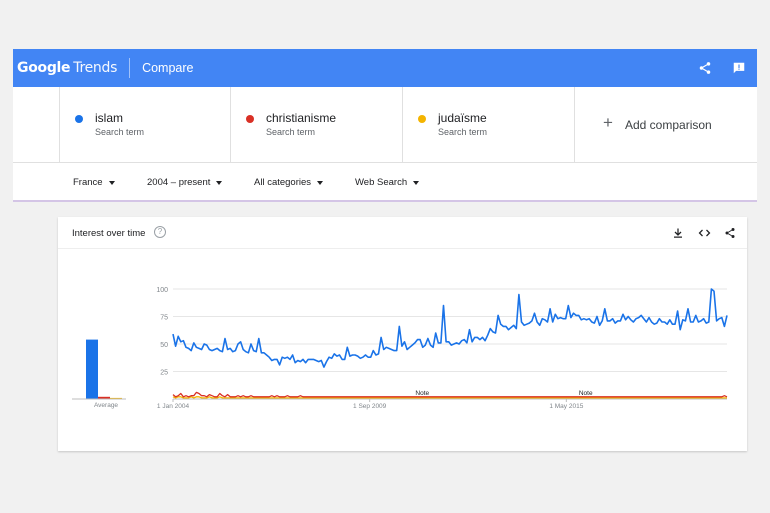  Describe the element at coordinates (44, 68) in the screenshot. I see `logo-google-text: Google` at that location.